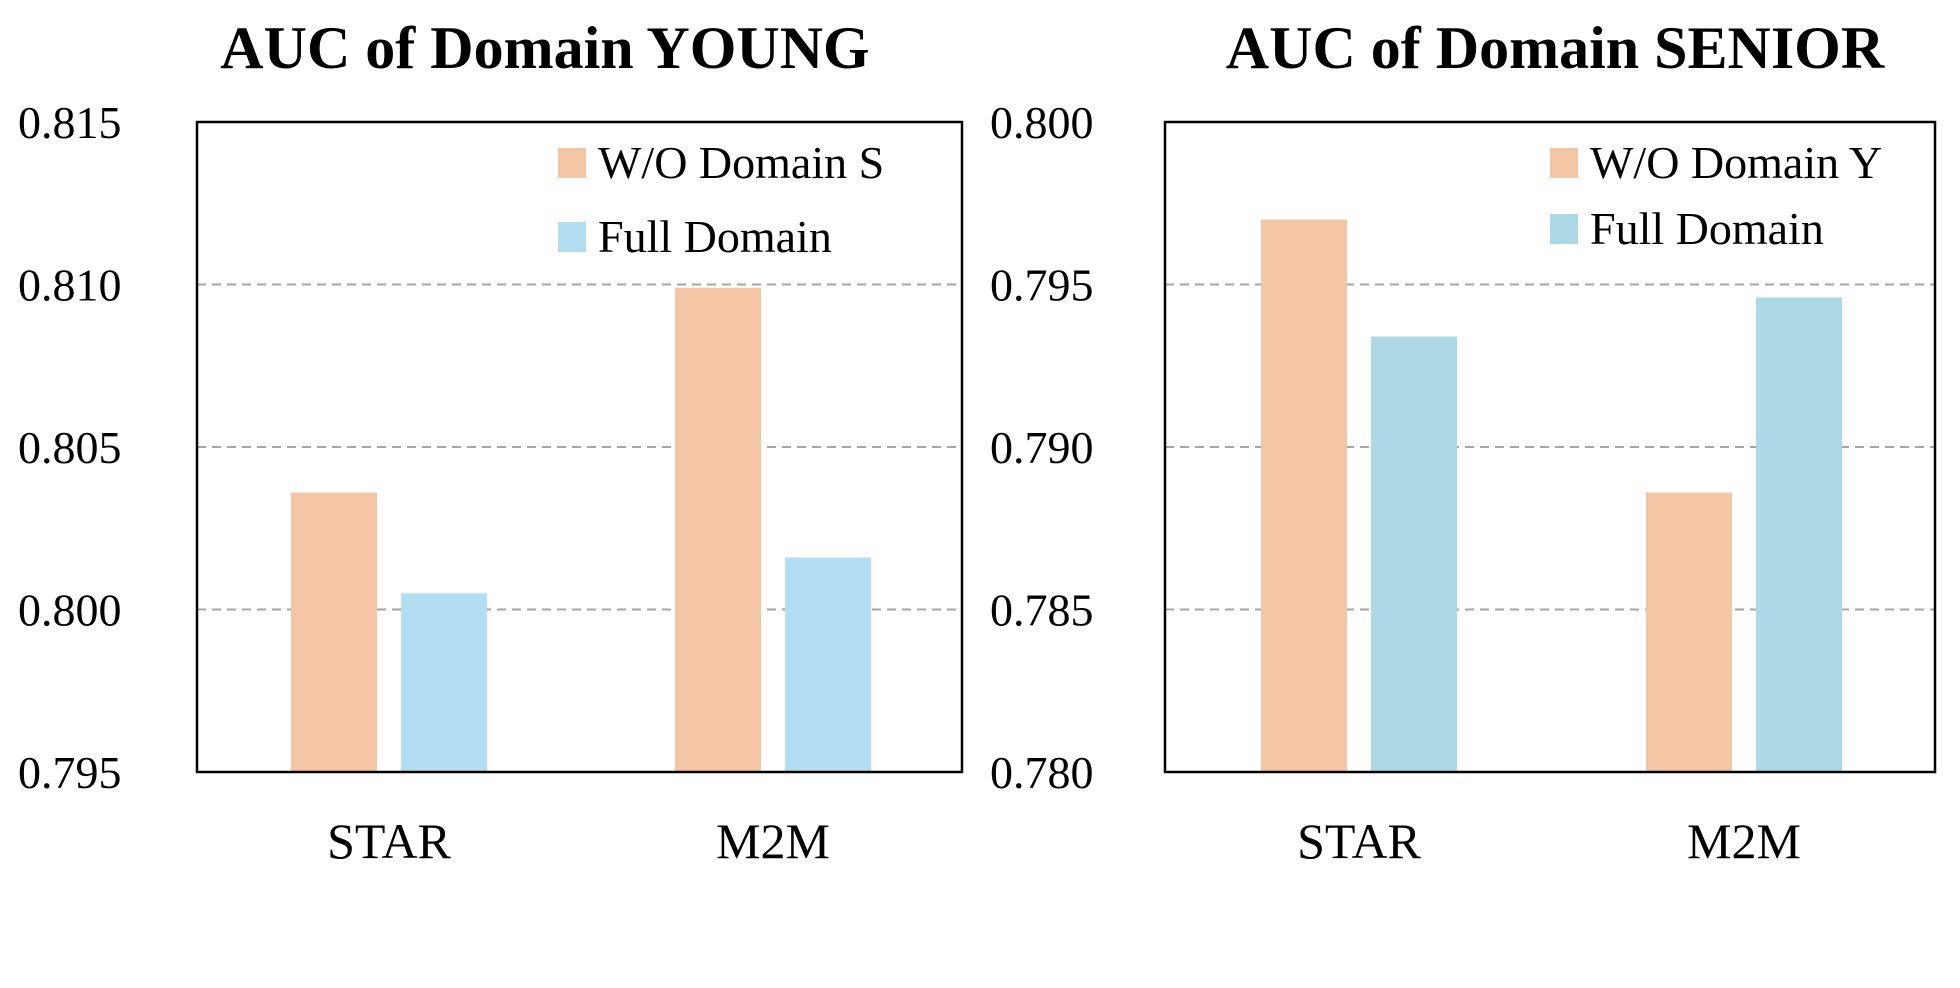 The width and height of the screenshot is (1960, 988). What do you see at coordinates (741, 162) in the screenshot?
I see `legend-entry: W/O Domain S` at bounding box center [741, 162].